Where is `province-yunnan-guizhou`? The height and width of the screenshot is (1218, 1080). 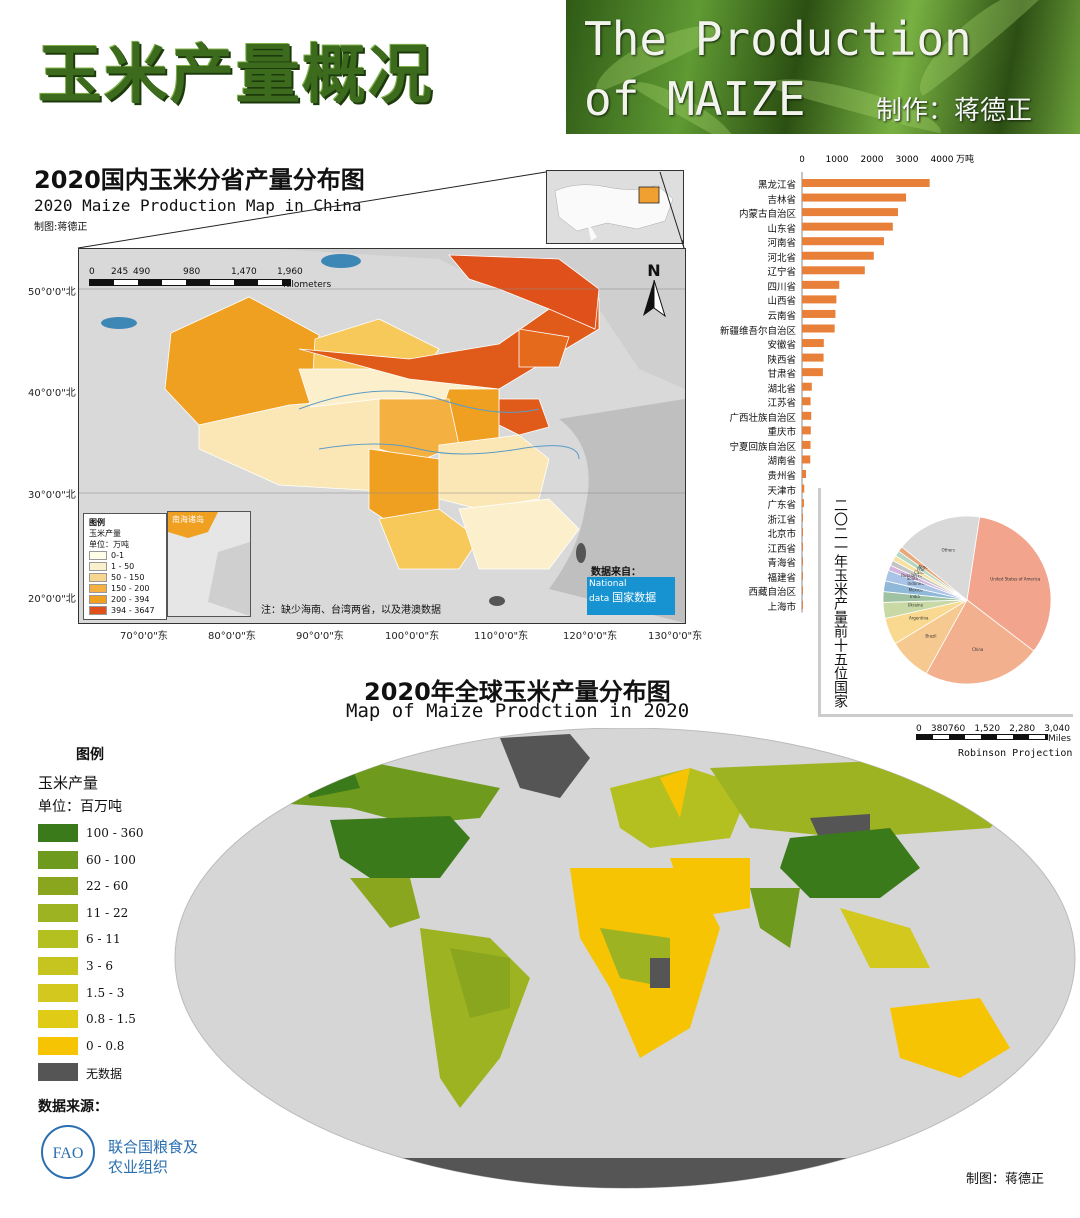
province-yunnan-guizhou is located at coordinates (429, 539).